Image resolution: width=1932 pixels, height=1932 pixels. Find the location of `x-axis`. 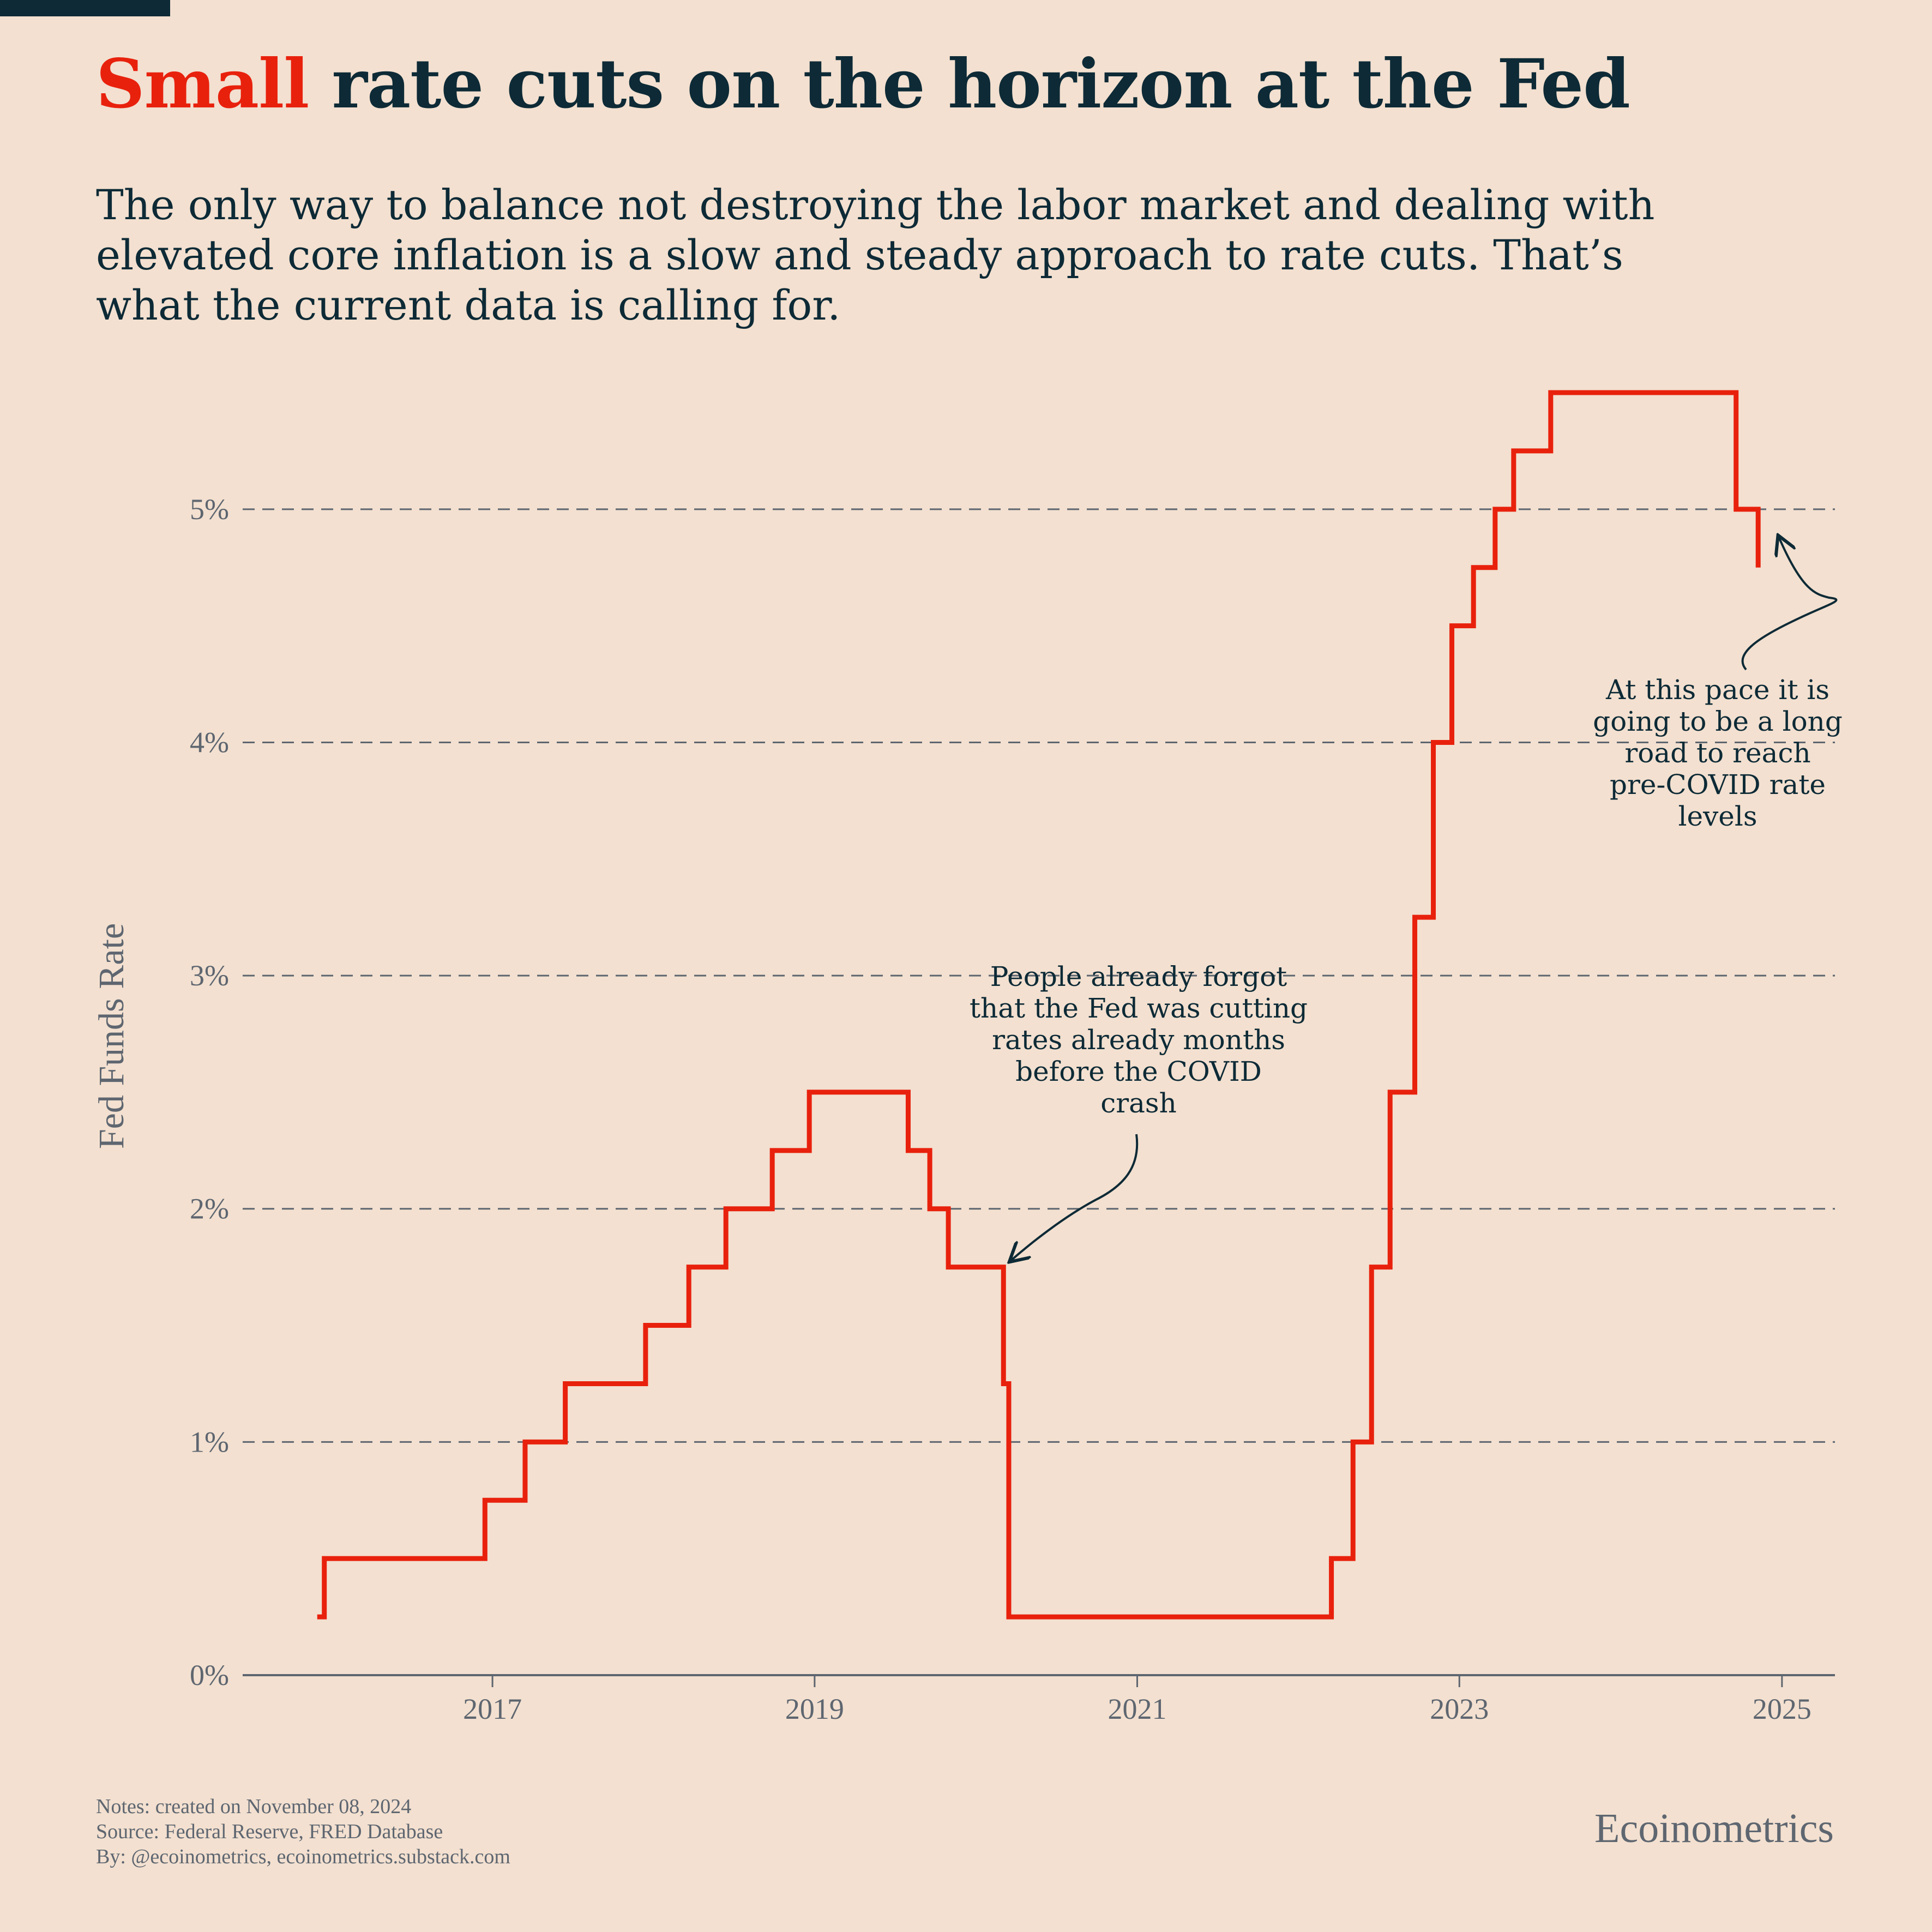

x-axis is located at coordinates (1039, 1680).